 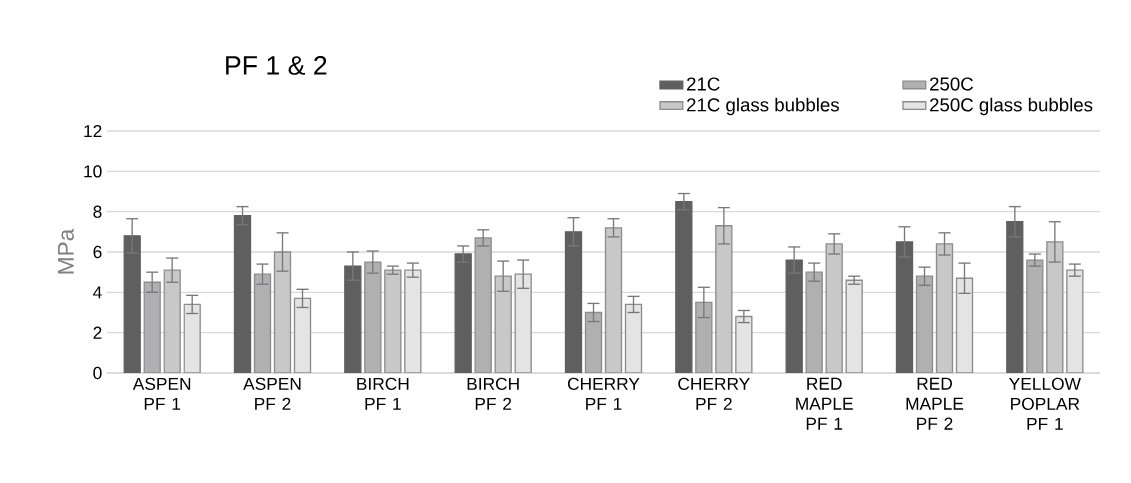 I want to click on y-tick-label: 4, so click(x=97, y=292).